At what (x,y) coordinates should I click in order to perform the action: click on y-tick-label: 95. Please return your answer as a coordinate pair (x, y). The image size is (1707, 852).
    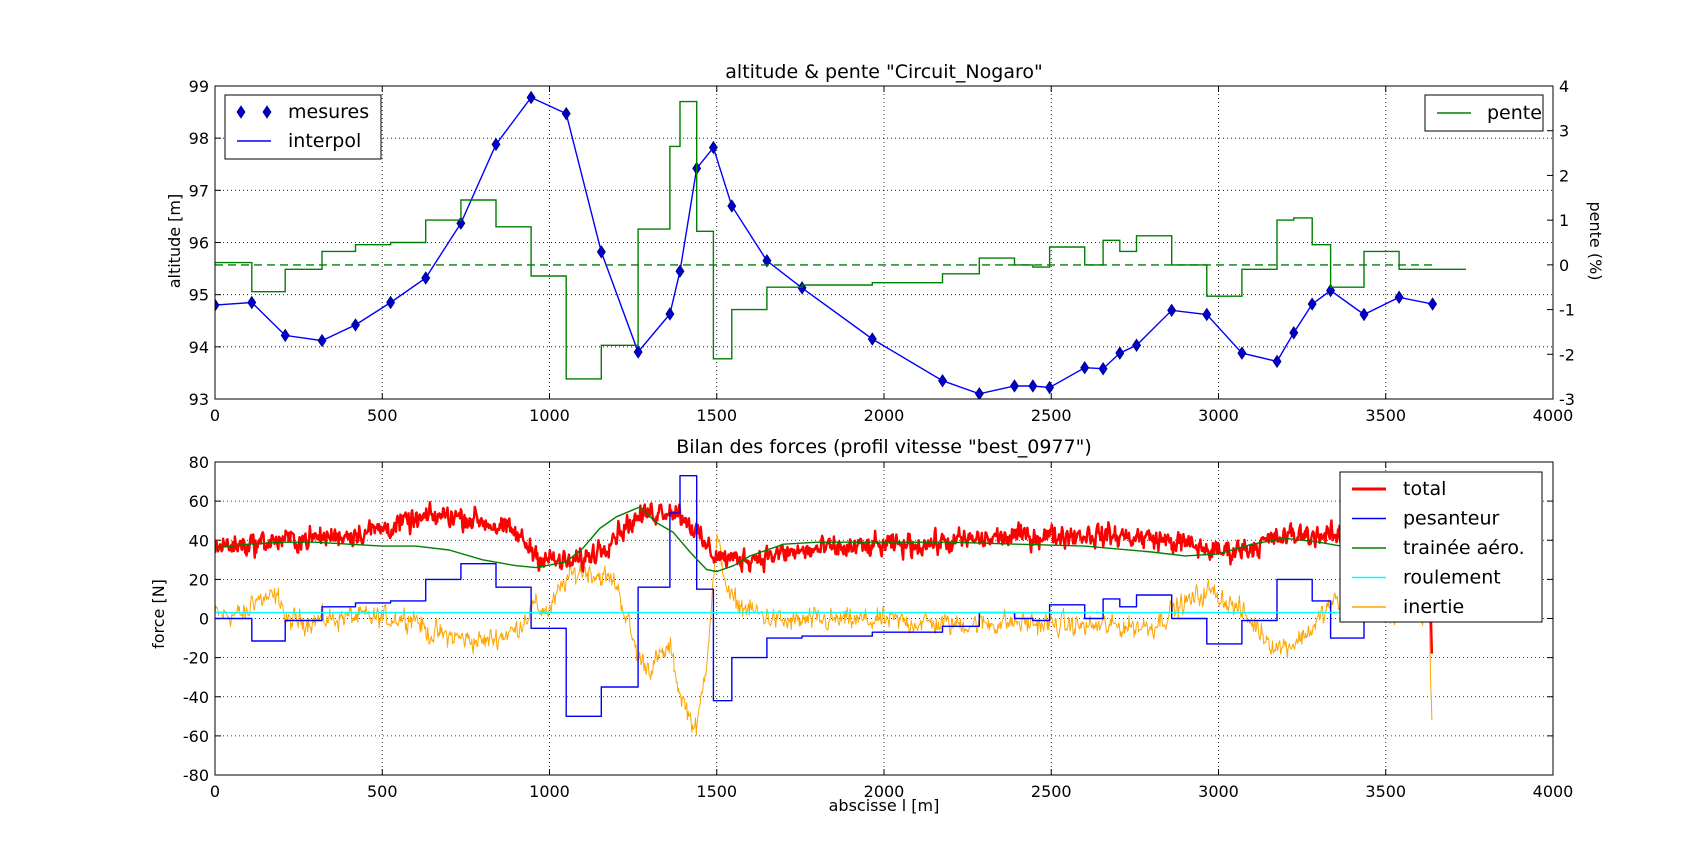
    Looking at the image, I should click on (199, 295).